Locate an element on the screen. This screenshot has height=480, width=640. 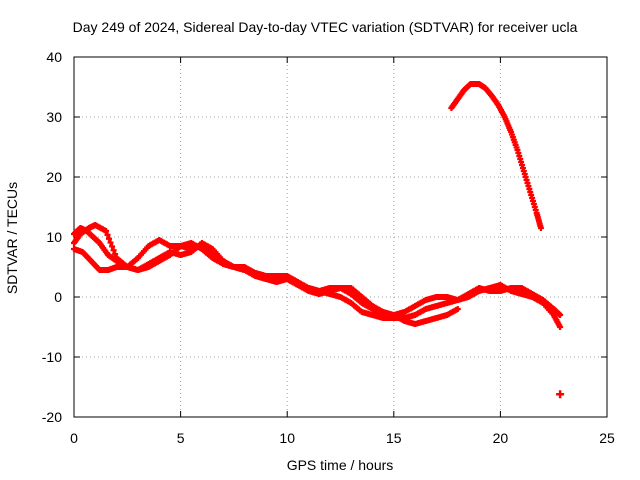
x-tick-label: 0 is located at coordinates (74, 438).